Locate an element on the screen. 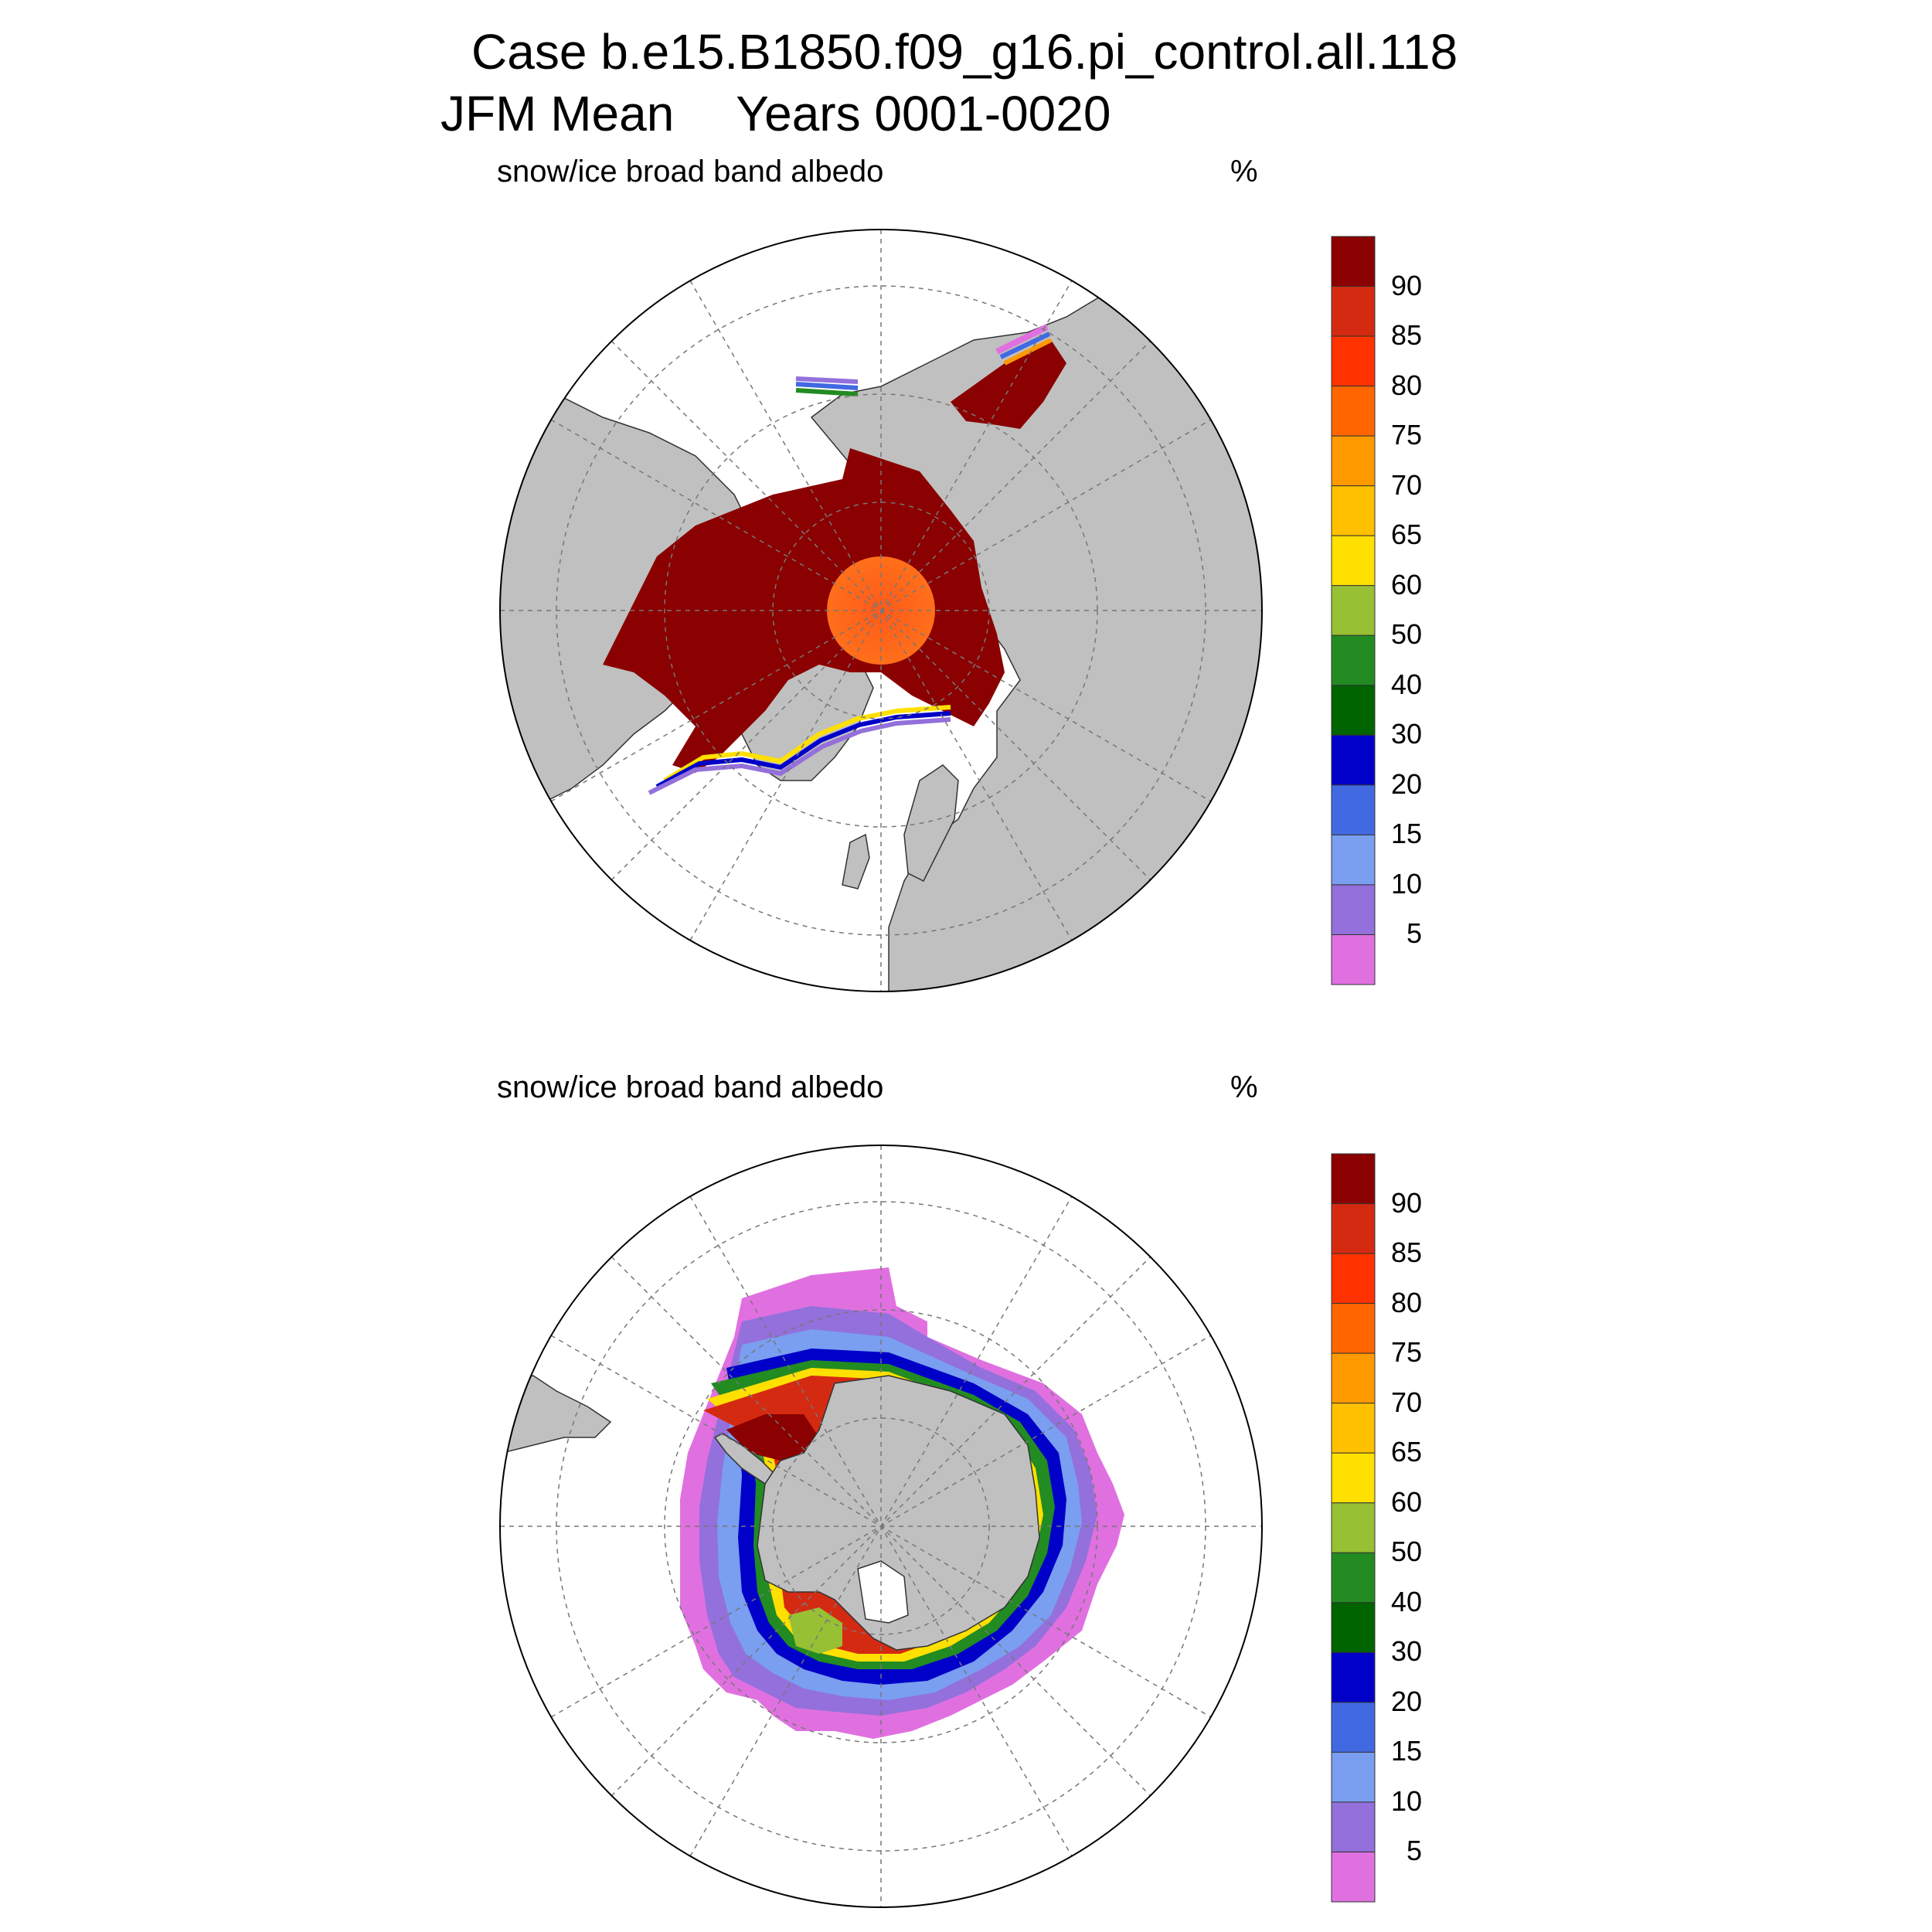 The height and width of the screenshot is (1932, 1932). north-colorbar is located at coordinates (1354, 610).